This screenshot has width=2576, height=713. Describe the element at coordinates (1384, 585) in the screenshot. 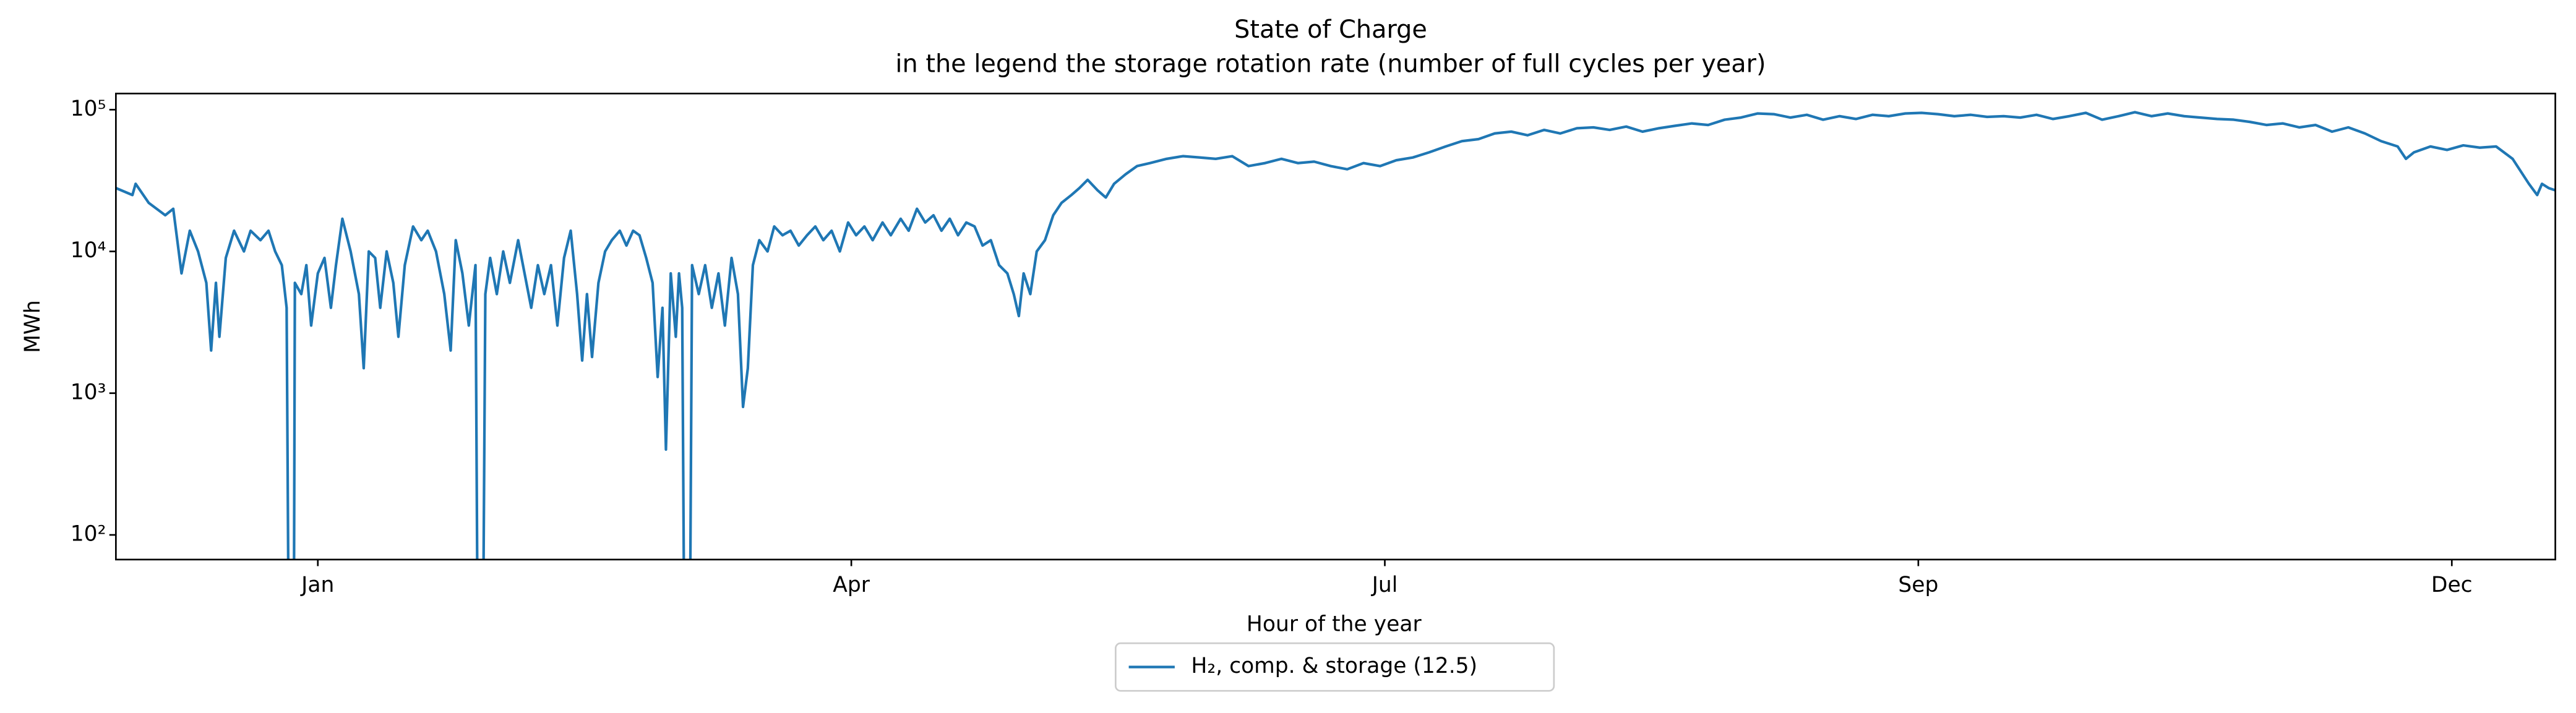

I see `x-tick-label: Jul` at that location.